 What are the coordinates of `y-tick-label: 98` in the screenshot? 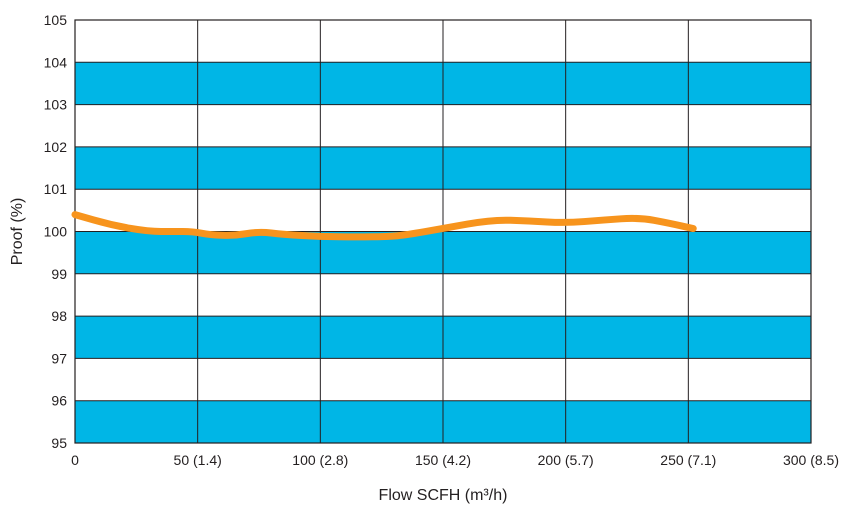 It's located at (59, 316).